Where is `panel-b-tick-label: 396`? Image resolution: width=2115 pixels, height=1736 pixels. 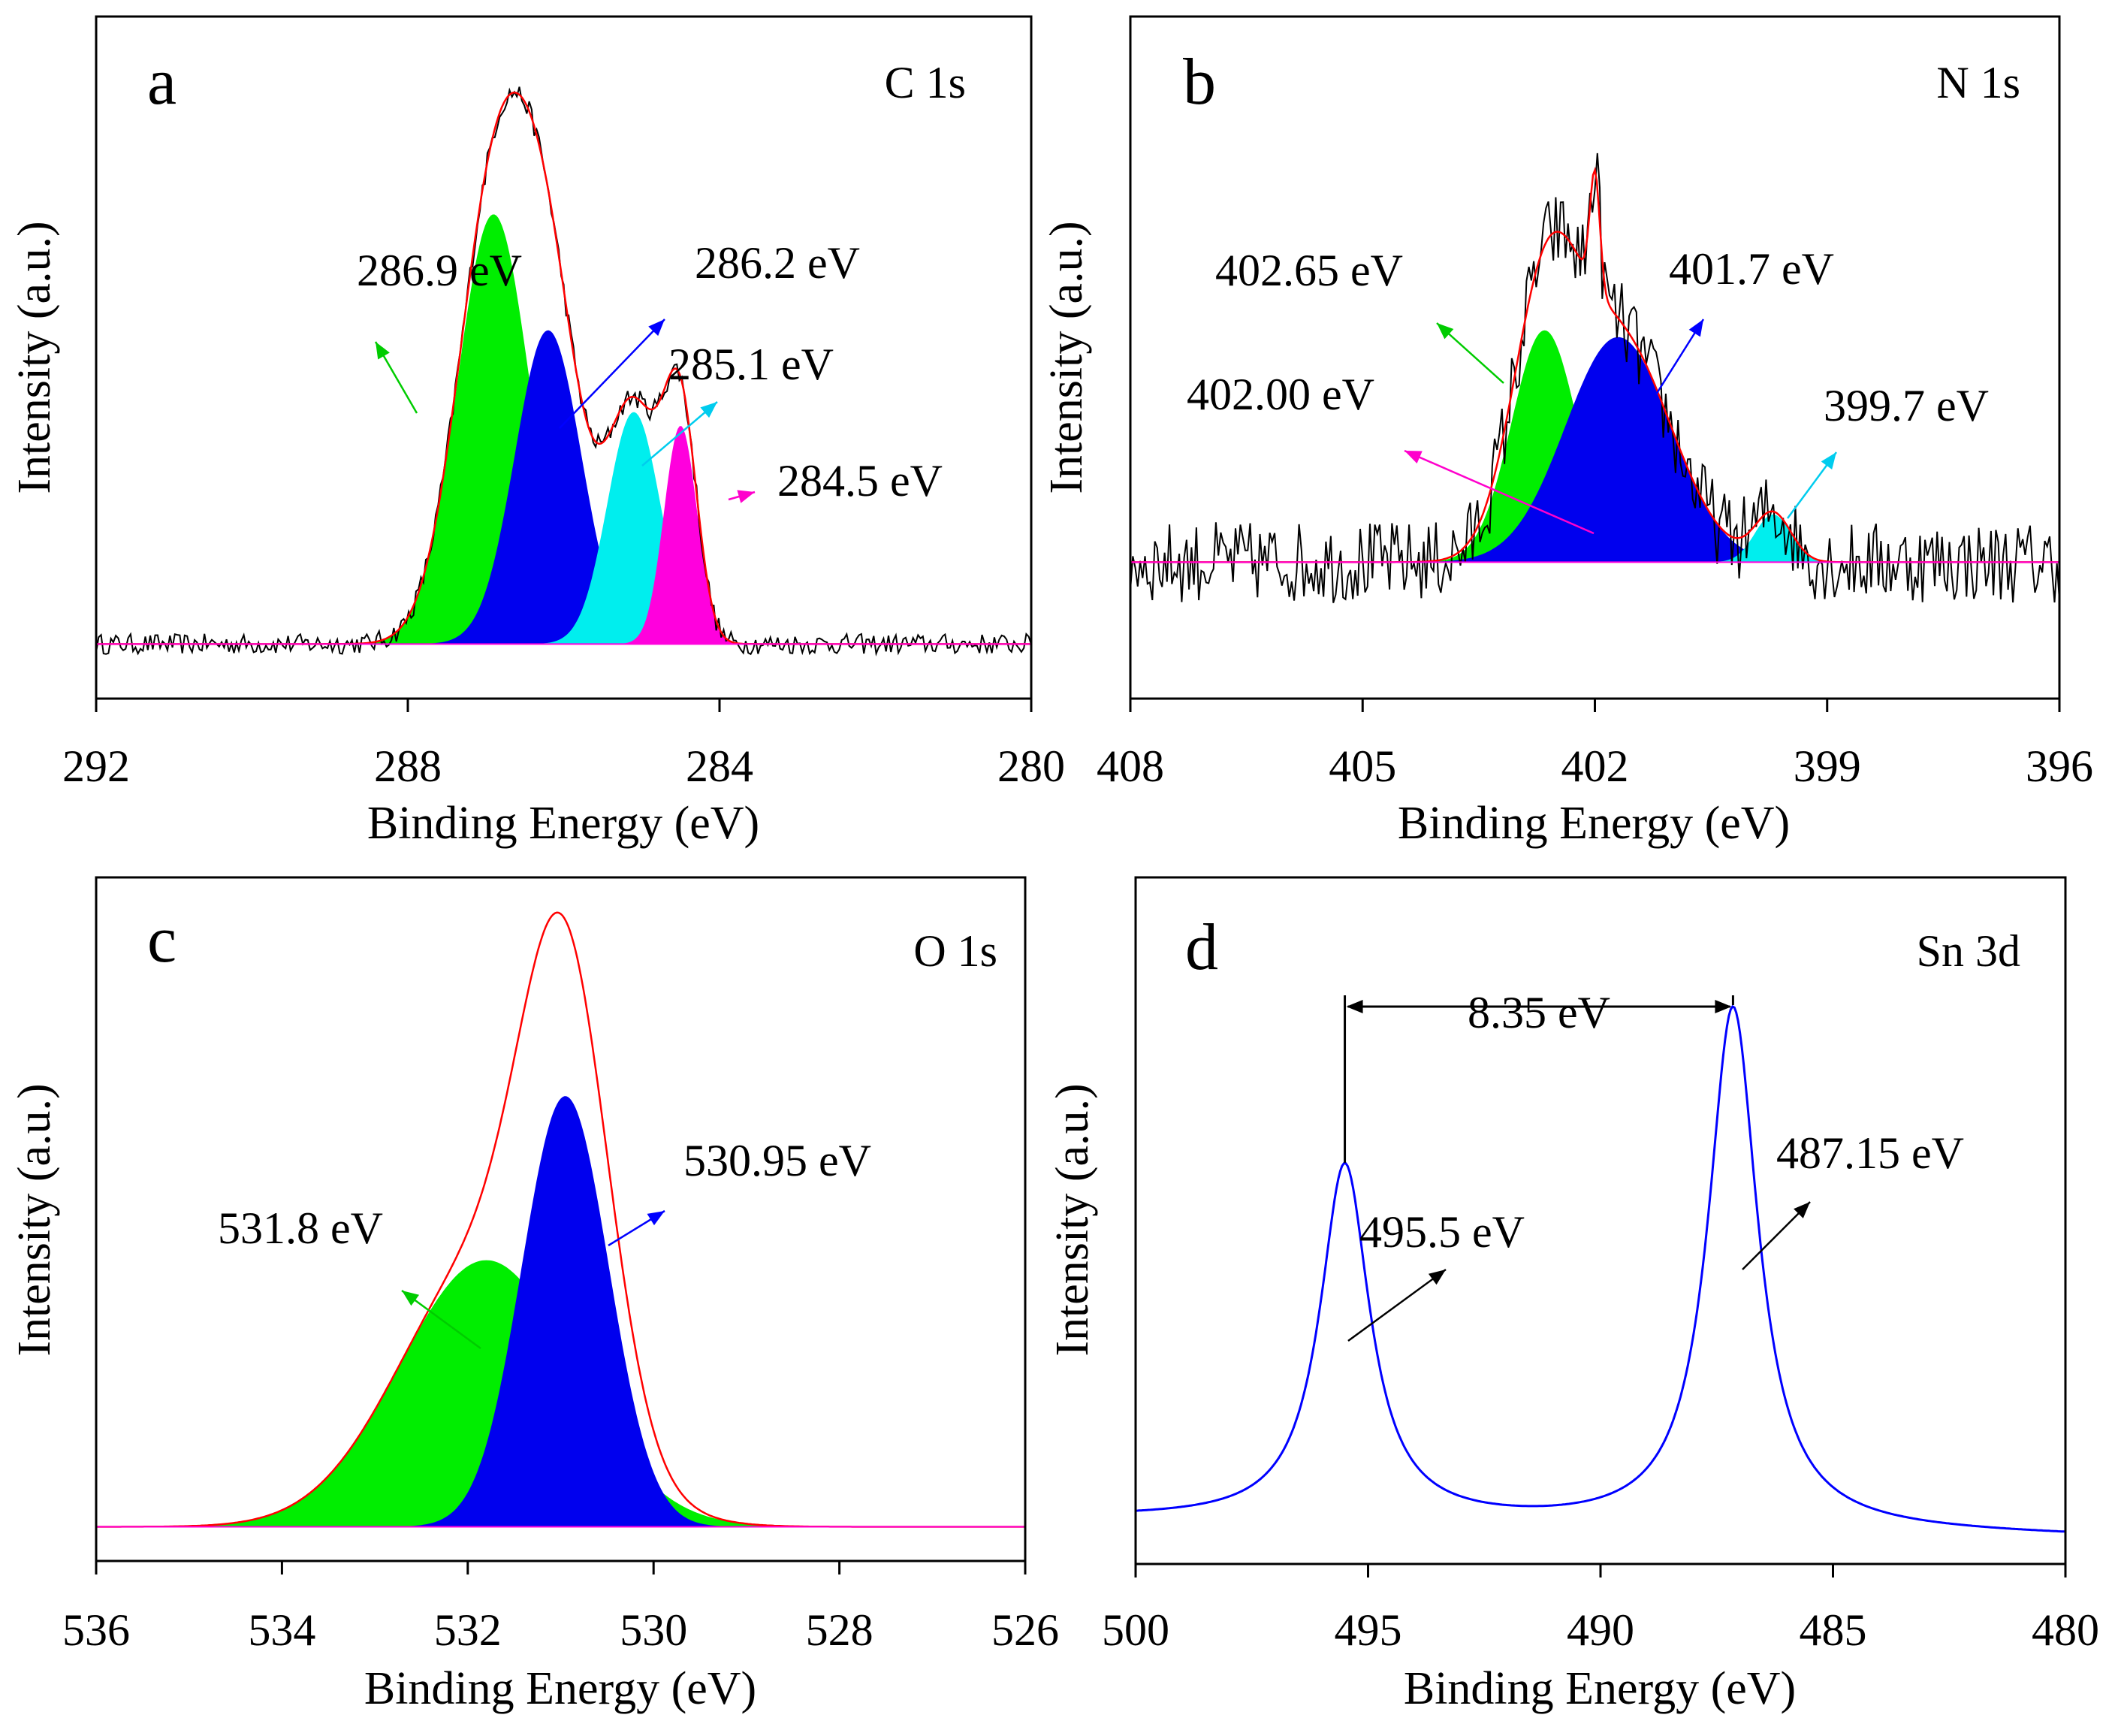 panel-b-tick-label: 396 is located at coordinates (2059, 766).